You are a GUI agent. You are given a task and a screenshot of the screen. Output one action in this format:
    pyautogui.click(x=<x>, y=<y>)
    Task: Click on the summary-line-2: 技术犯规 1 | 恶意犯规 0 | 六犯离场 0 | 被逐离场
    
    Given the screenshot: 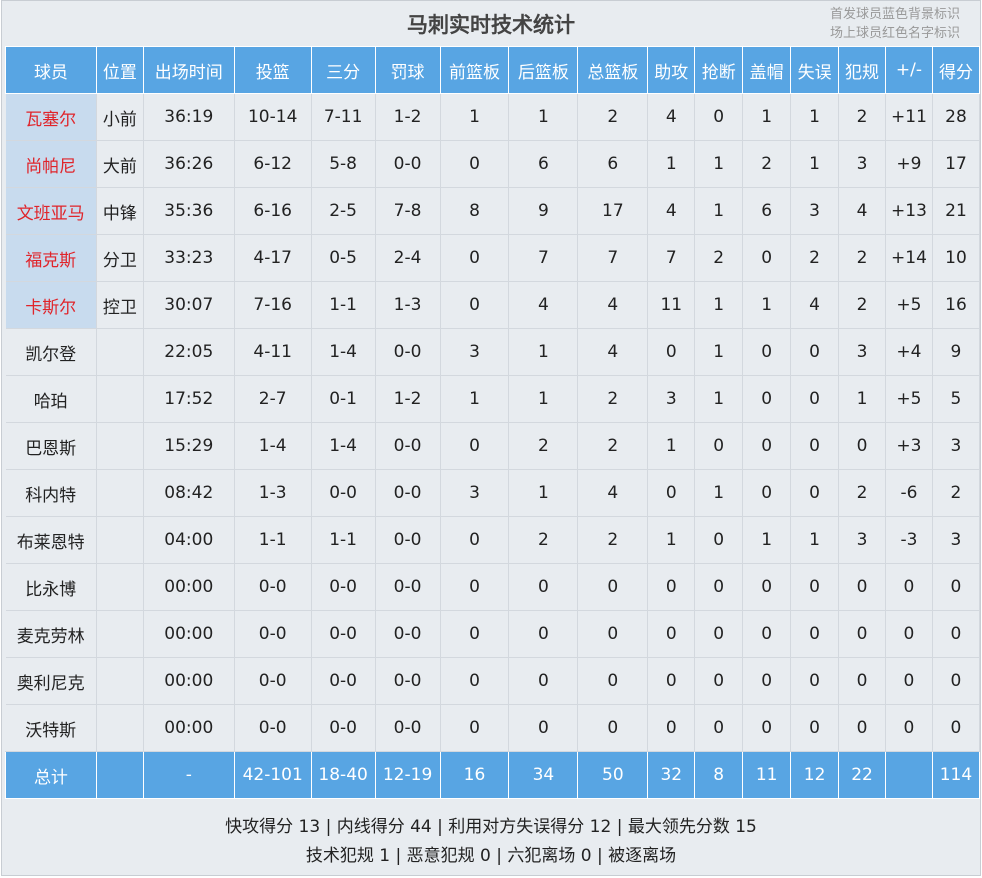 What is the action you would take?
    pyautogui.click(x=491, y=856)
    